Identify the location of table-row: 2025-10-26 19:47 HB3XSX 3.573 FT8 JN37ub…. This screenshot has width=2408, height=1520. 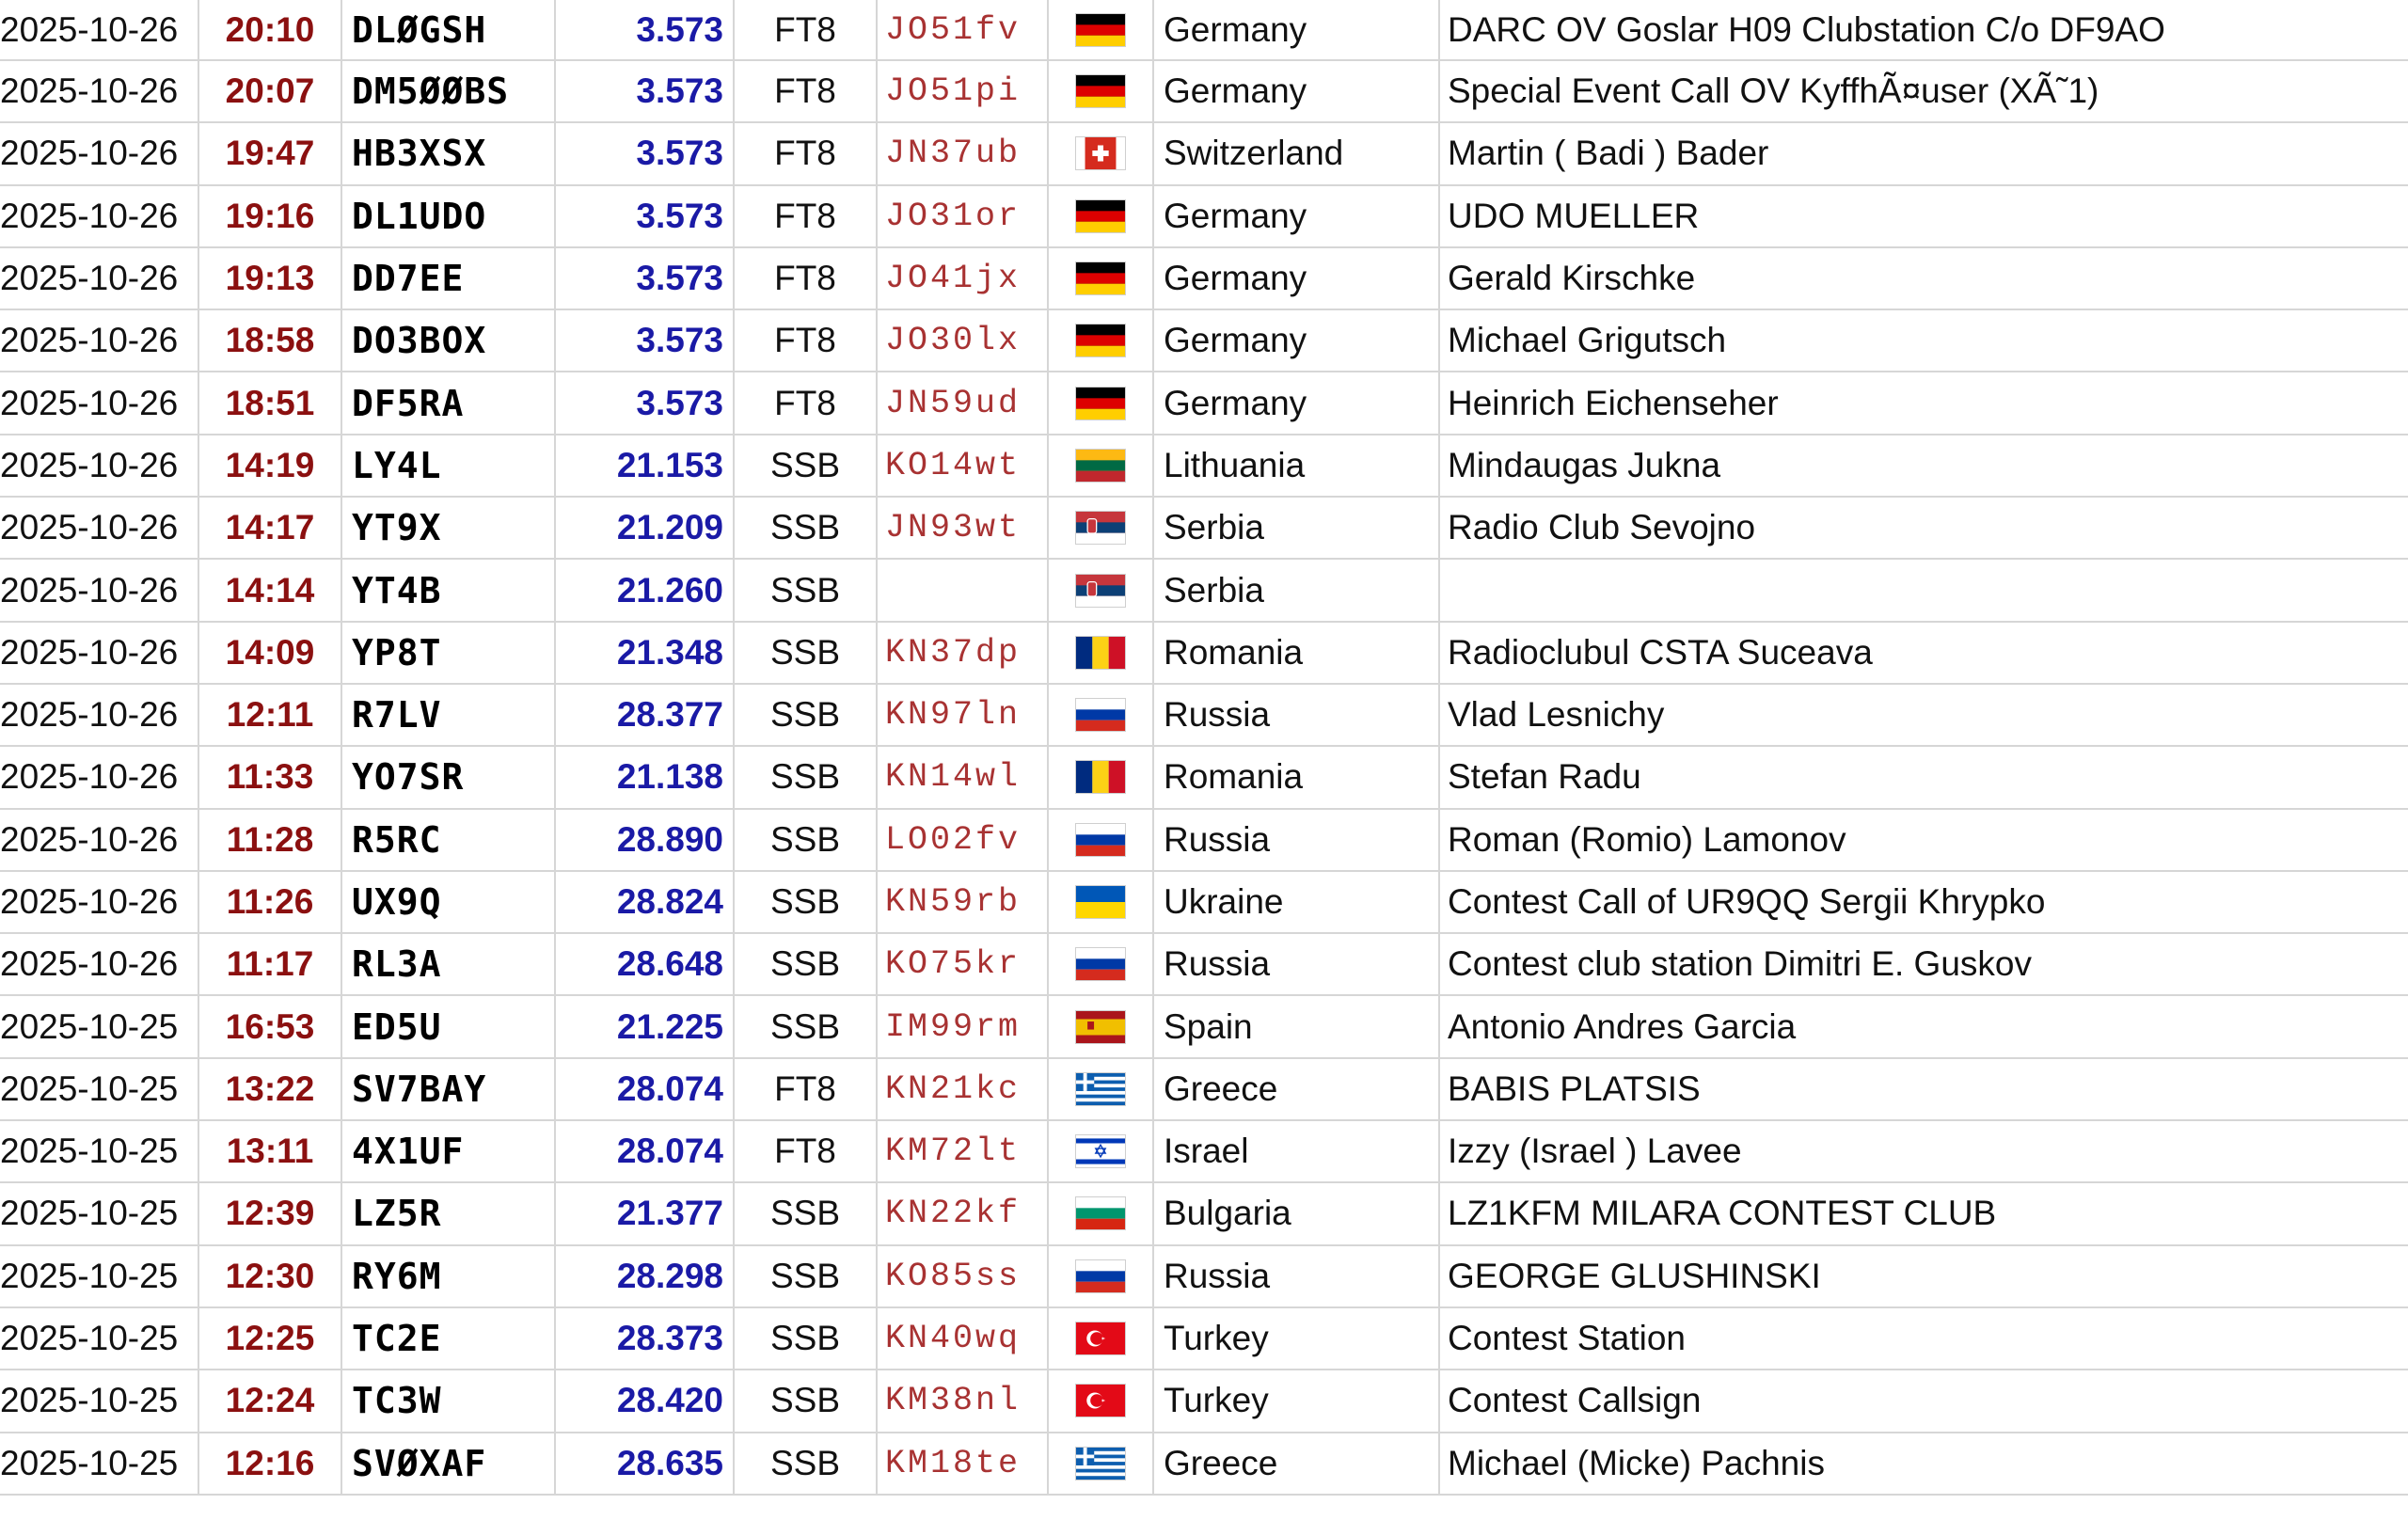
(1204, 154).